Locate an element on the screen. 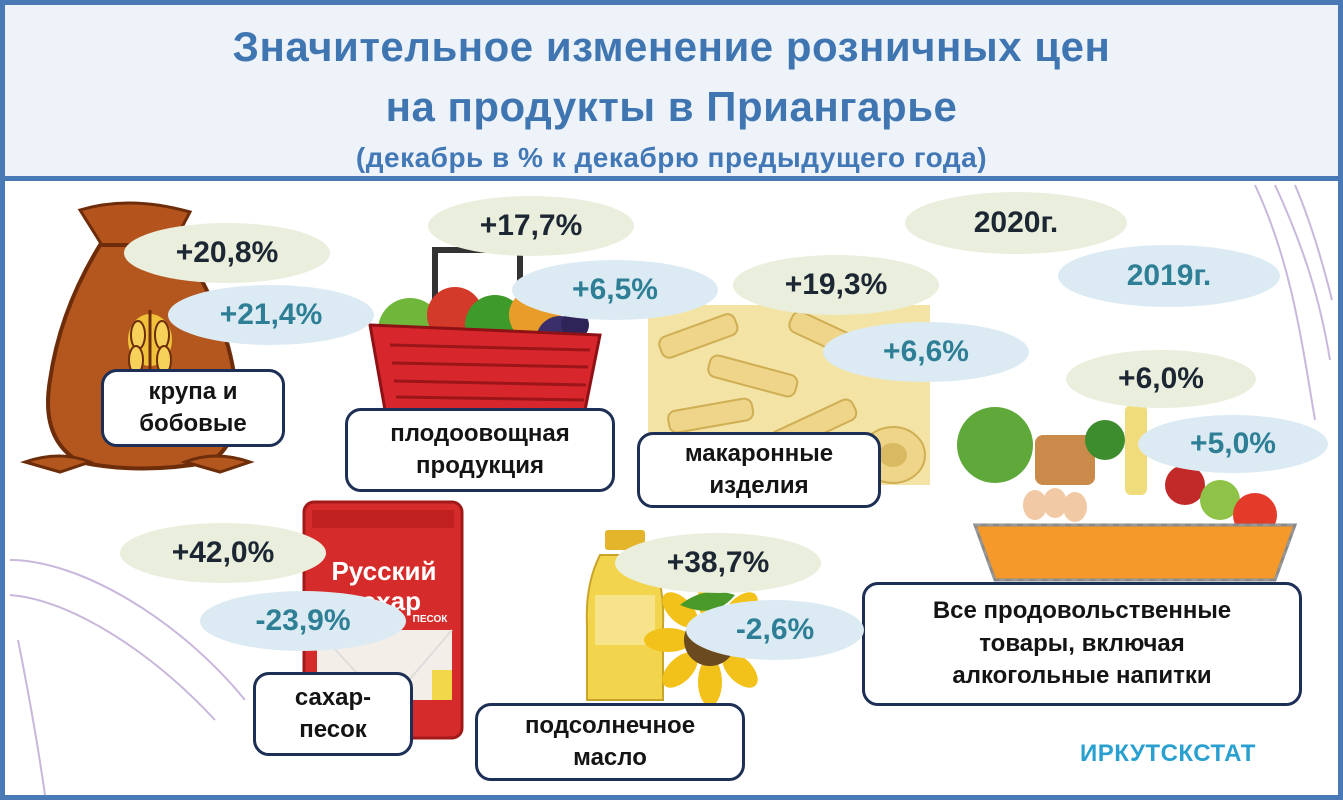 This screenshot has height=800, width=1343. oil-label: подсолнечное масло is located at coordinates (610, 742).